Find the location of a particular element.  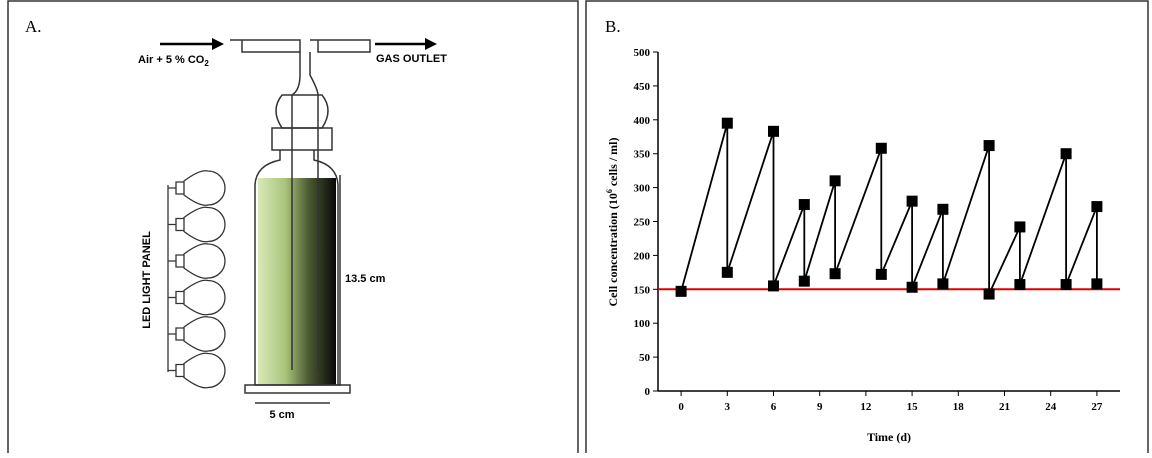

height-label: 13.5 cm is located at coordinates (365, 279).